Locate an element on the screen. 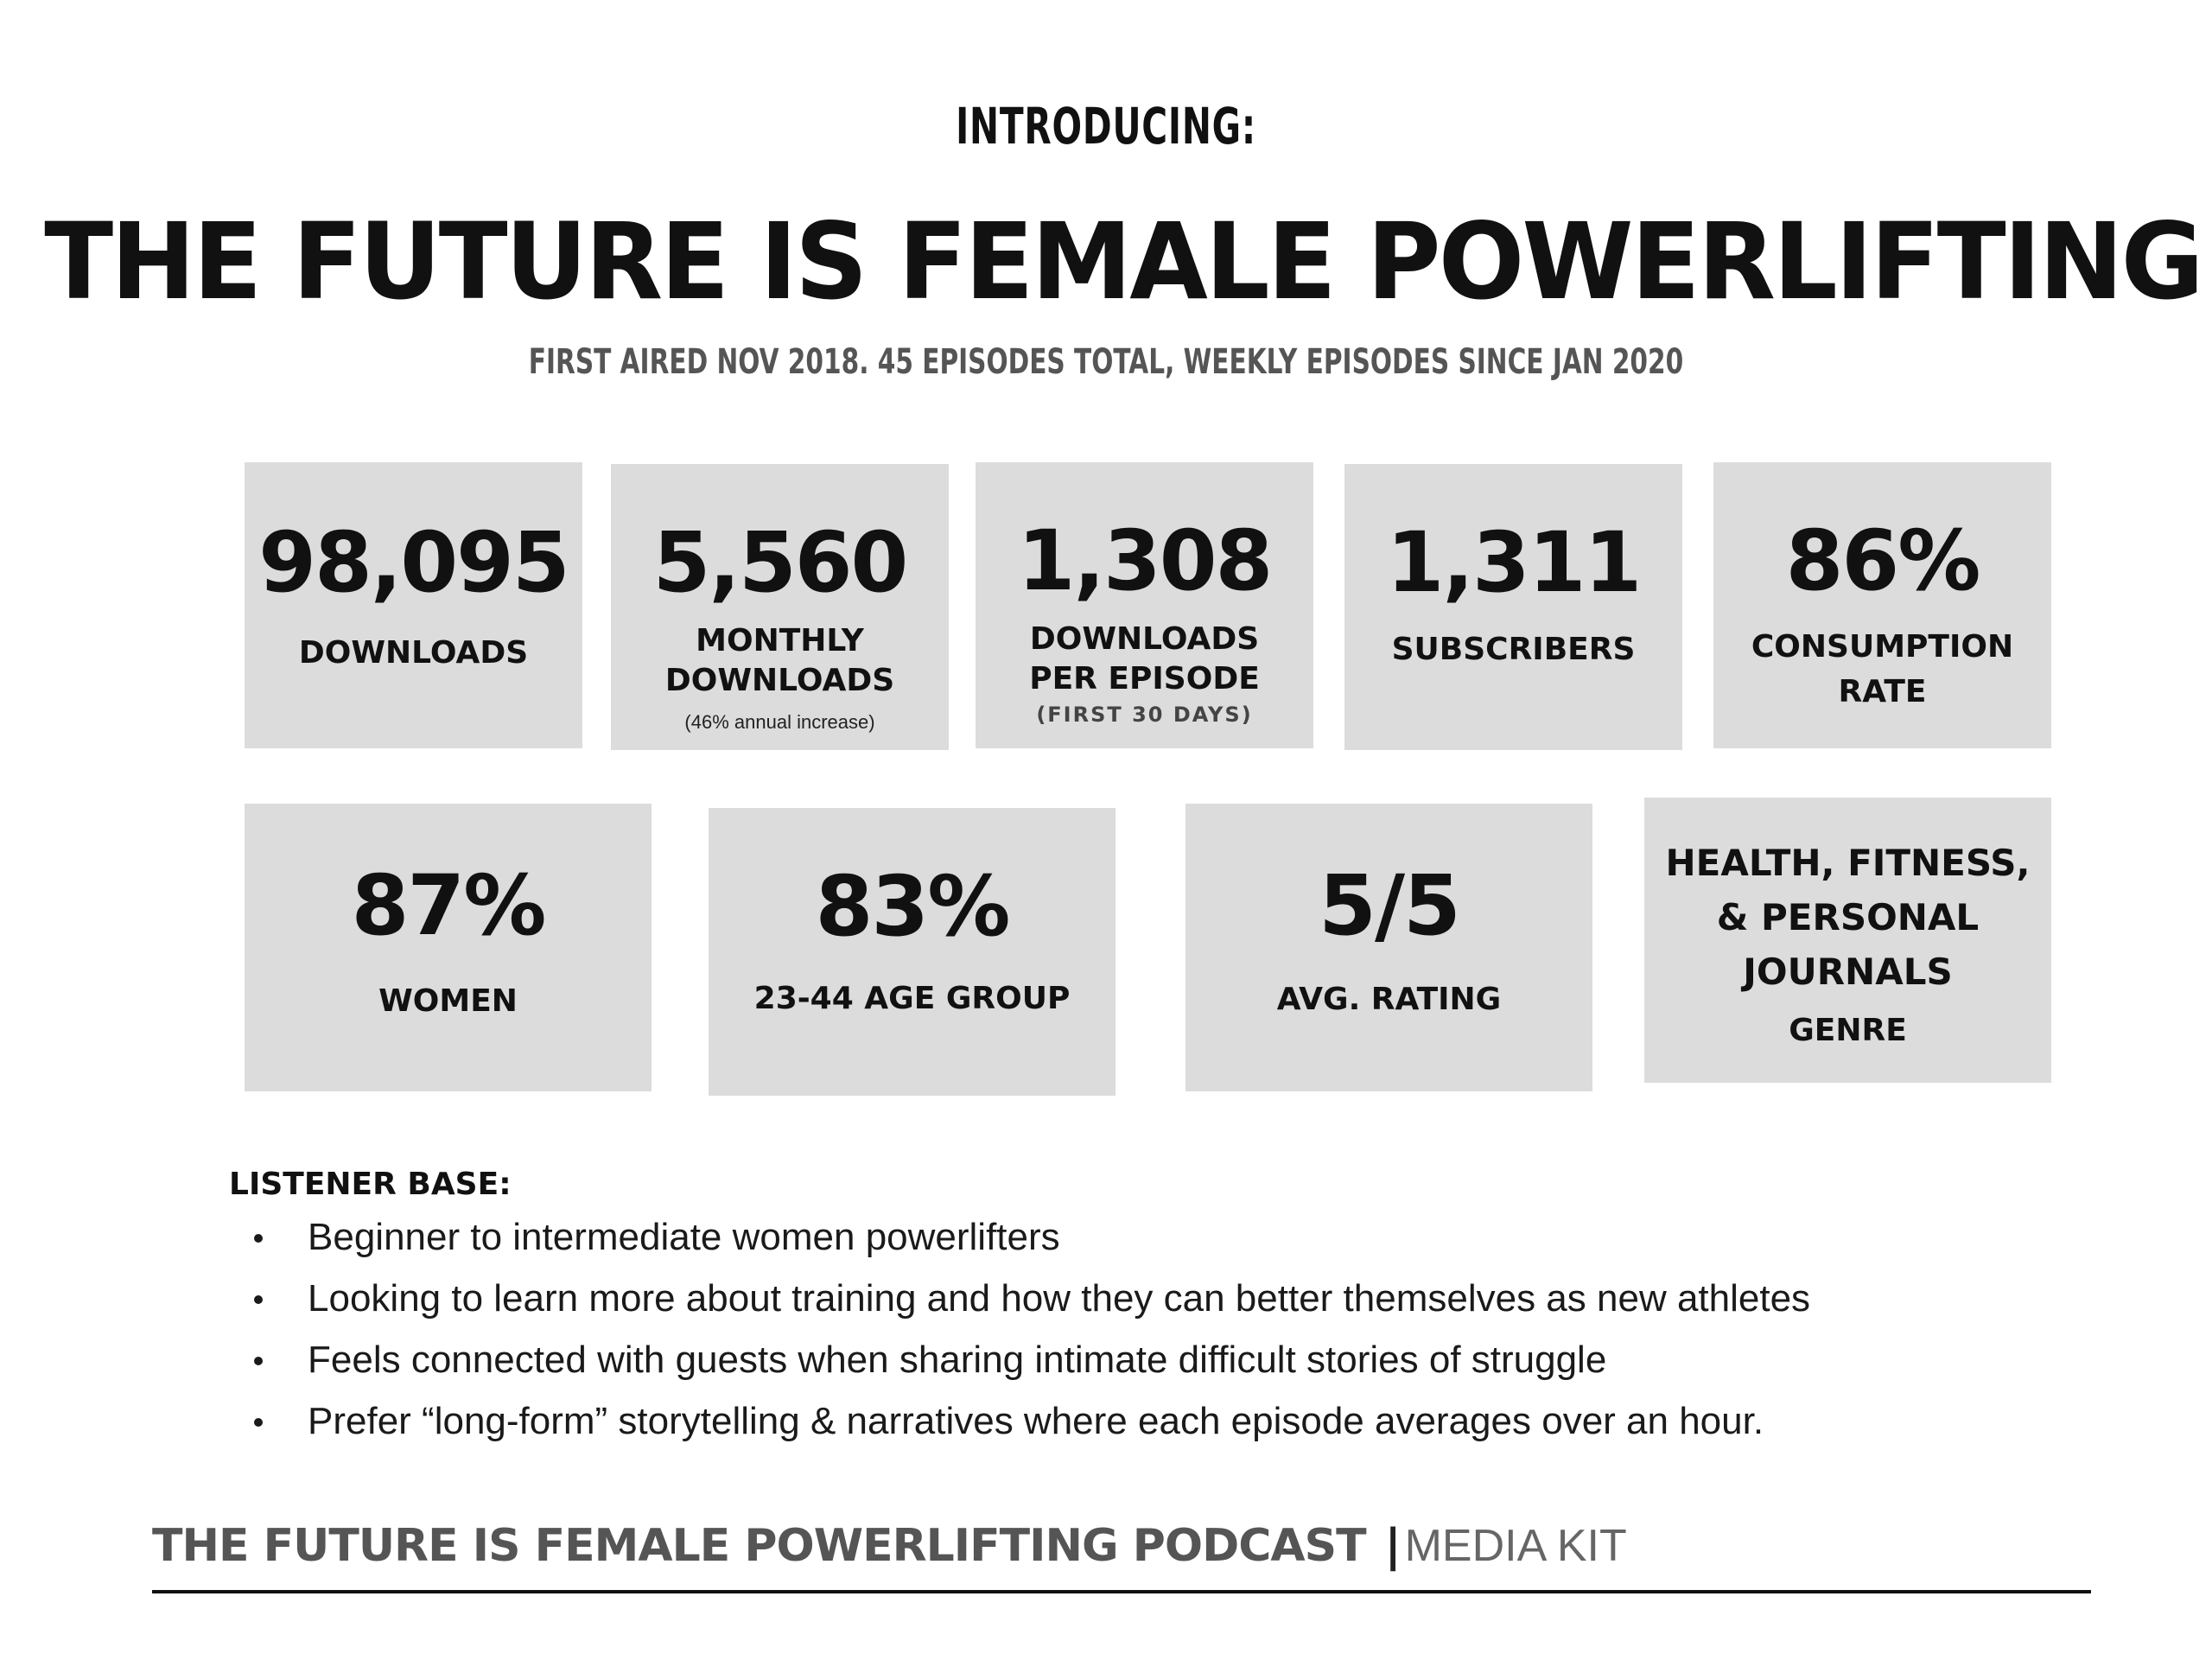 Image resolution: width=2212 pixels, height=1660 pixels. stat-label: CONSUMPTION RATE is located at coordinates (1882, 669).